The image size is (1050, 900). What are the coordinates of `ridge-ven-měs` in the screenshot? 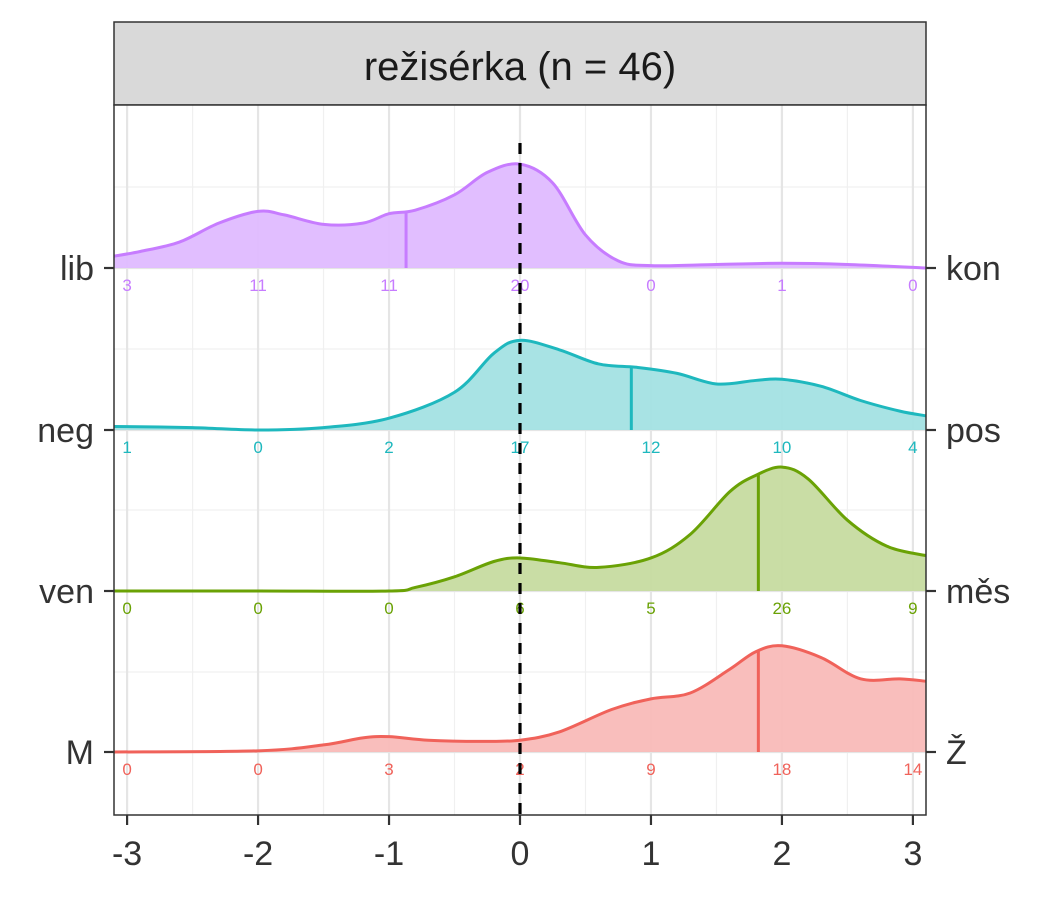 It's located at (520, 529).